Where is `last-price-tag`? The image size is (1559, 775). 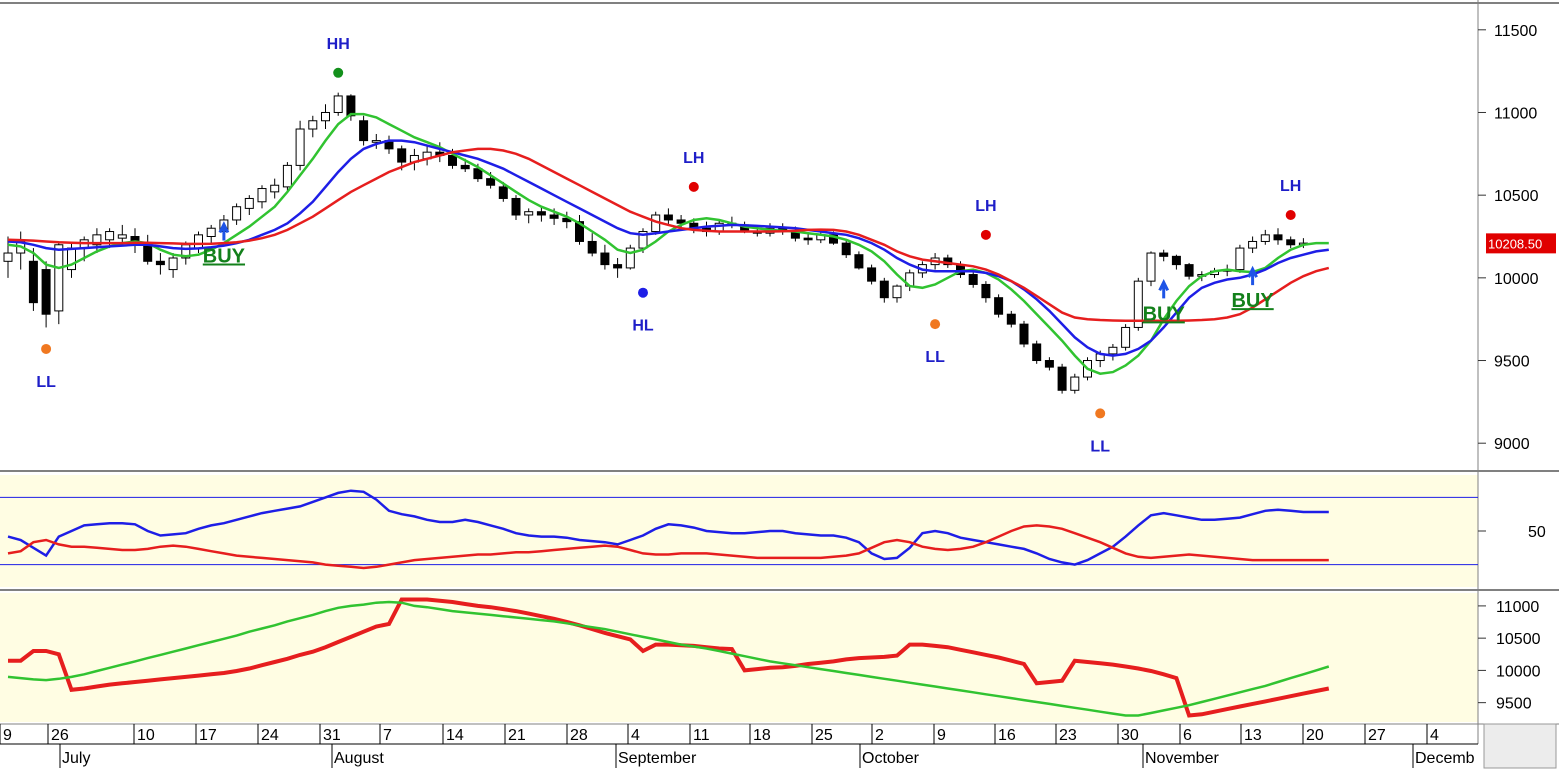 last-price-tag is located at coordinates (1521, 243).